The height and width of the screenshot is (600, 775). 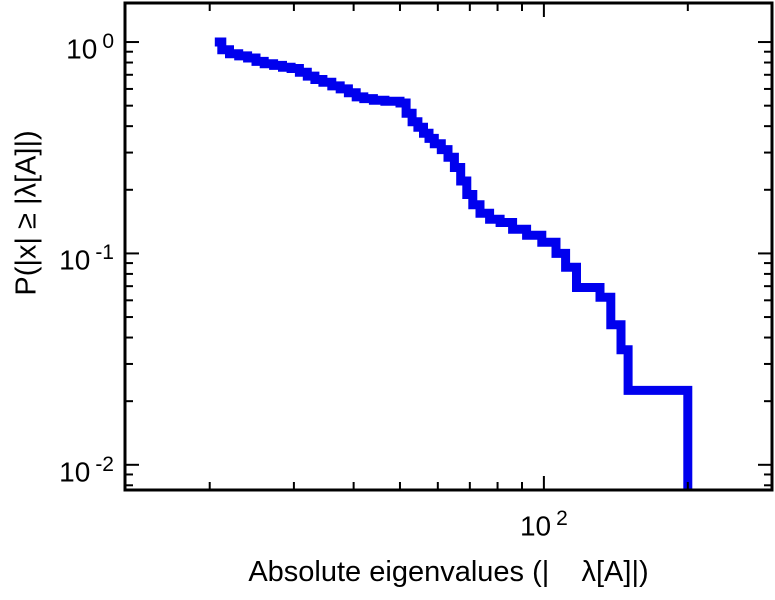 What do you see at coordinates (90, 47) in the screenshot?
I see `y-tick-label: 10 0` at bounding box center [90, 47].